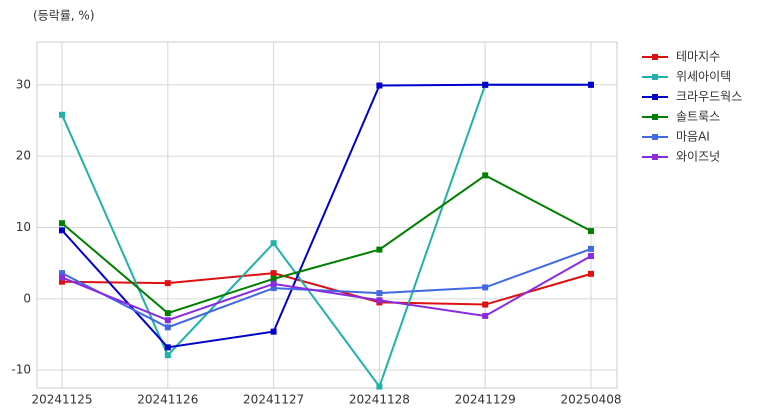 This screenshot has width=780, height=420. I want to click on x-tick-label: 20241125, so click(61, 400).